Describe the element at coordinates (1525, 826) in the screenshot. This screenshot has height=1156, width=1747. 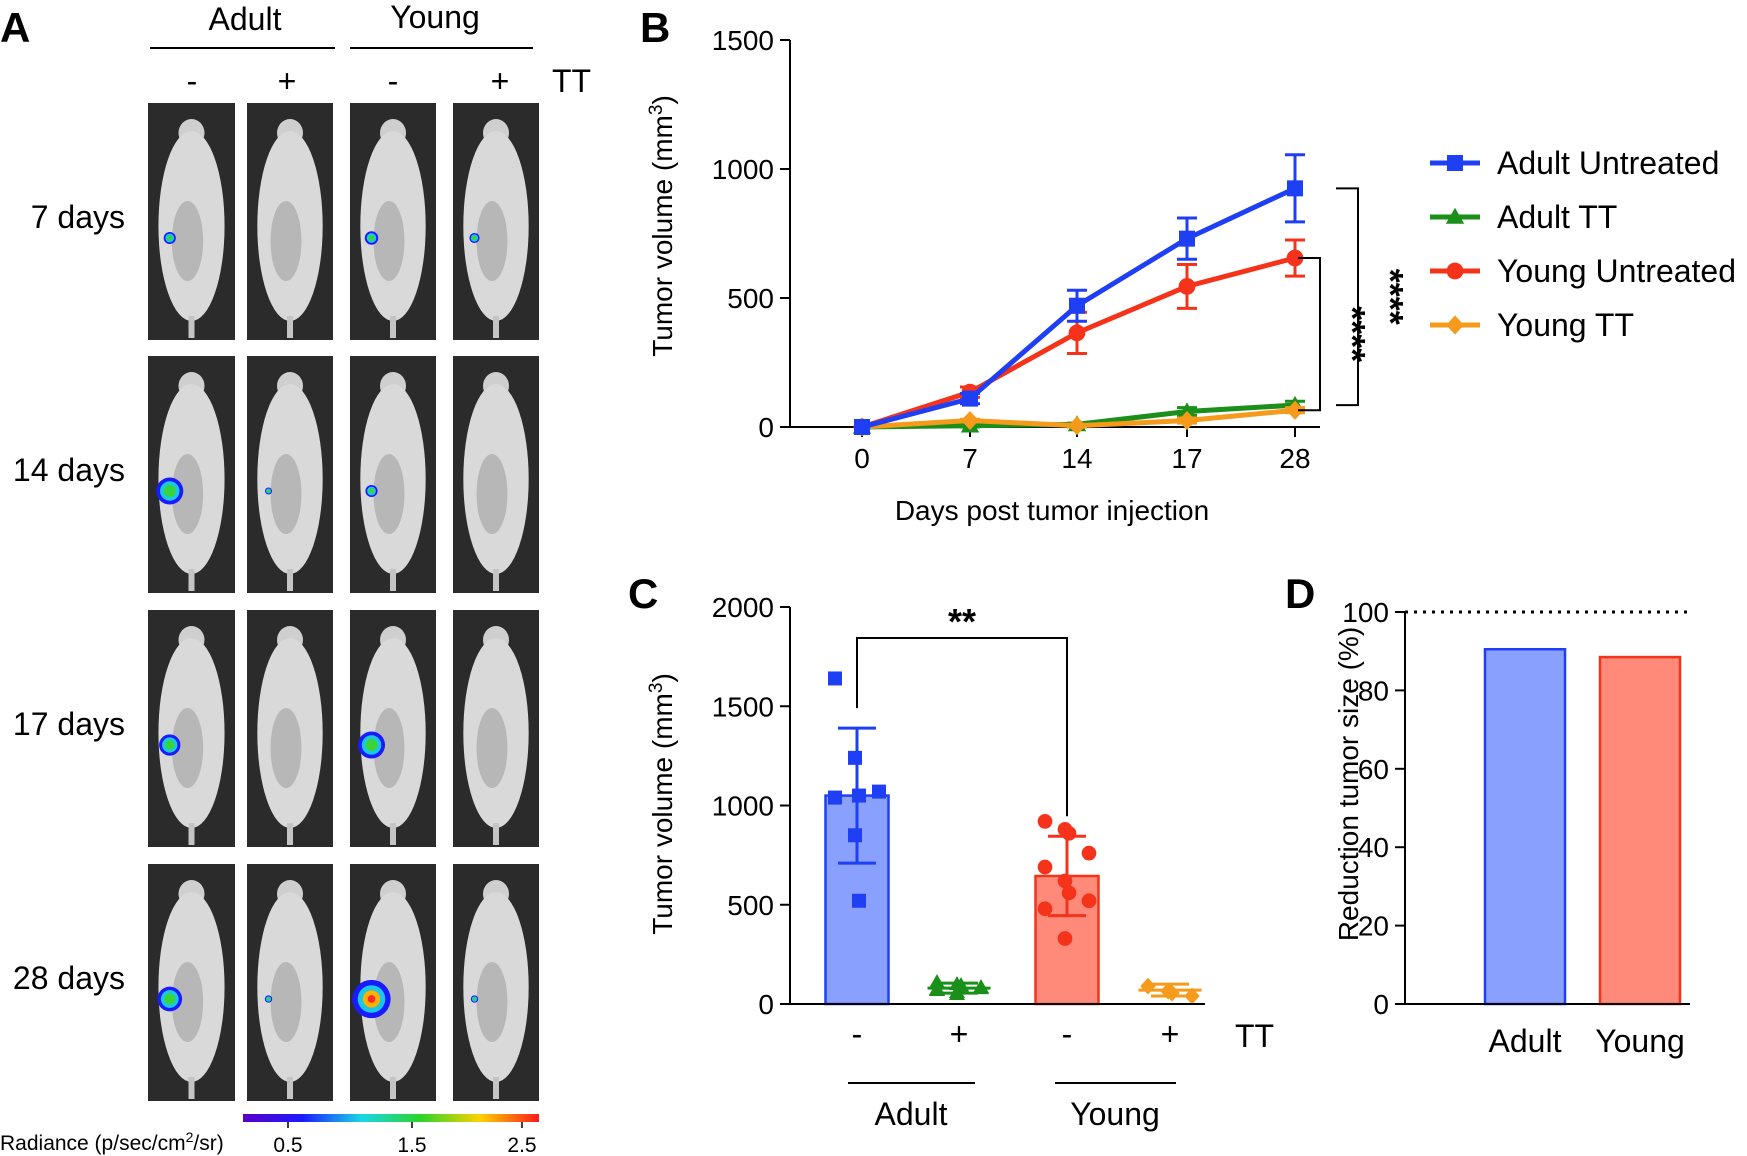
I see `bar-adult` at that location.